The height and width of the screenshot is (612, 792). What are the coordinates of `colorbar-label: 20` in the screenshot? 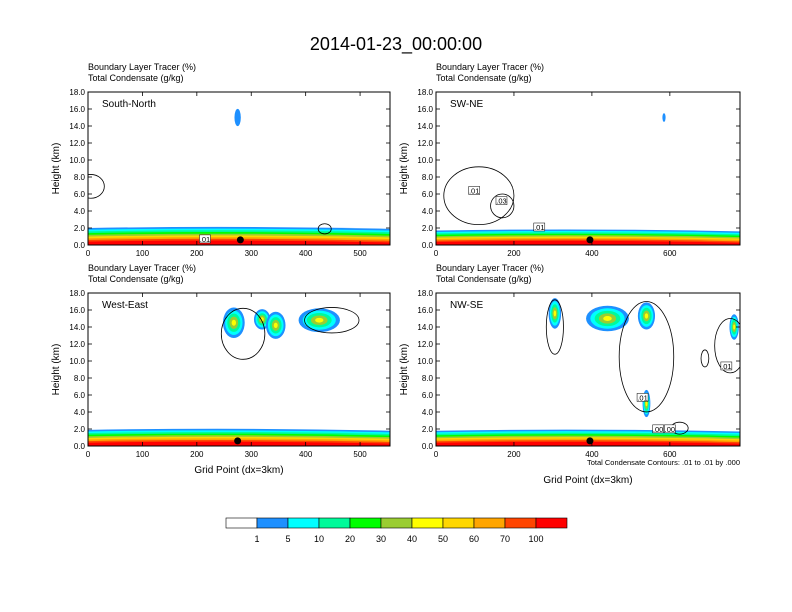 It's located at (350, 539).